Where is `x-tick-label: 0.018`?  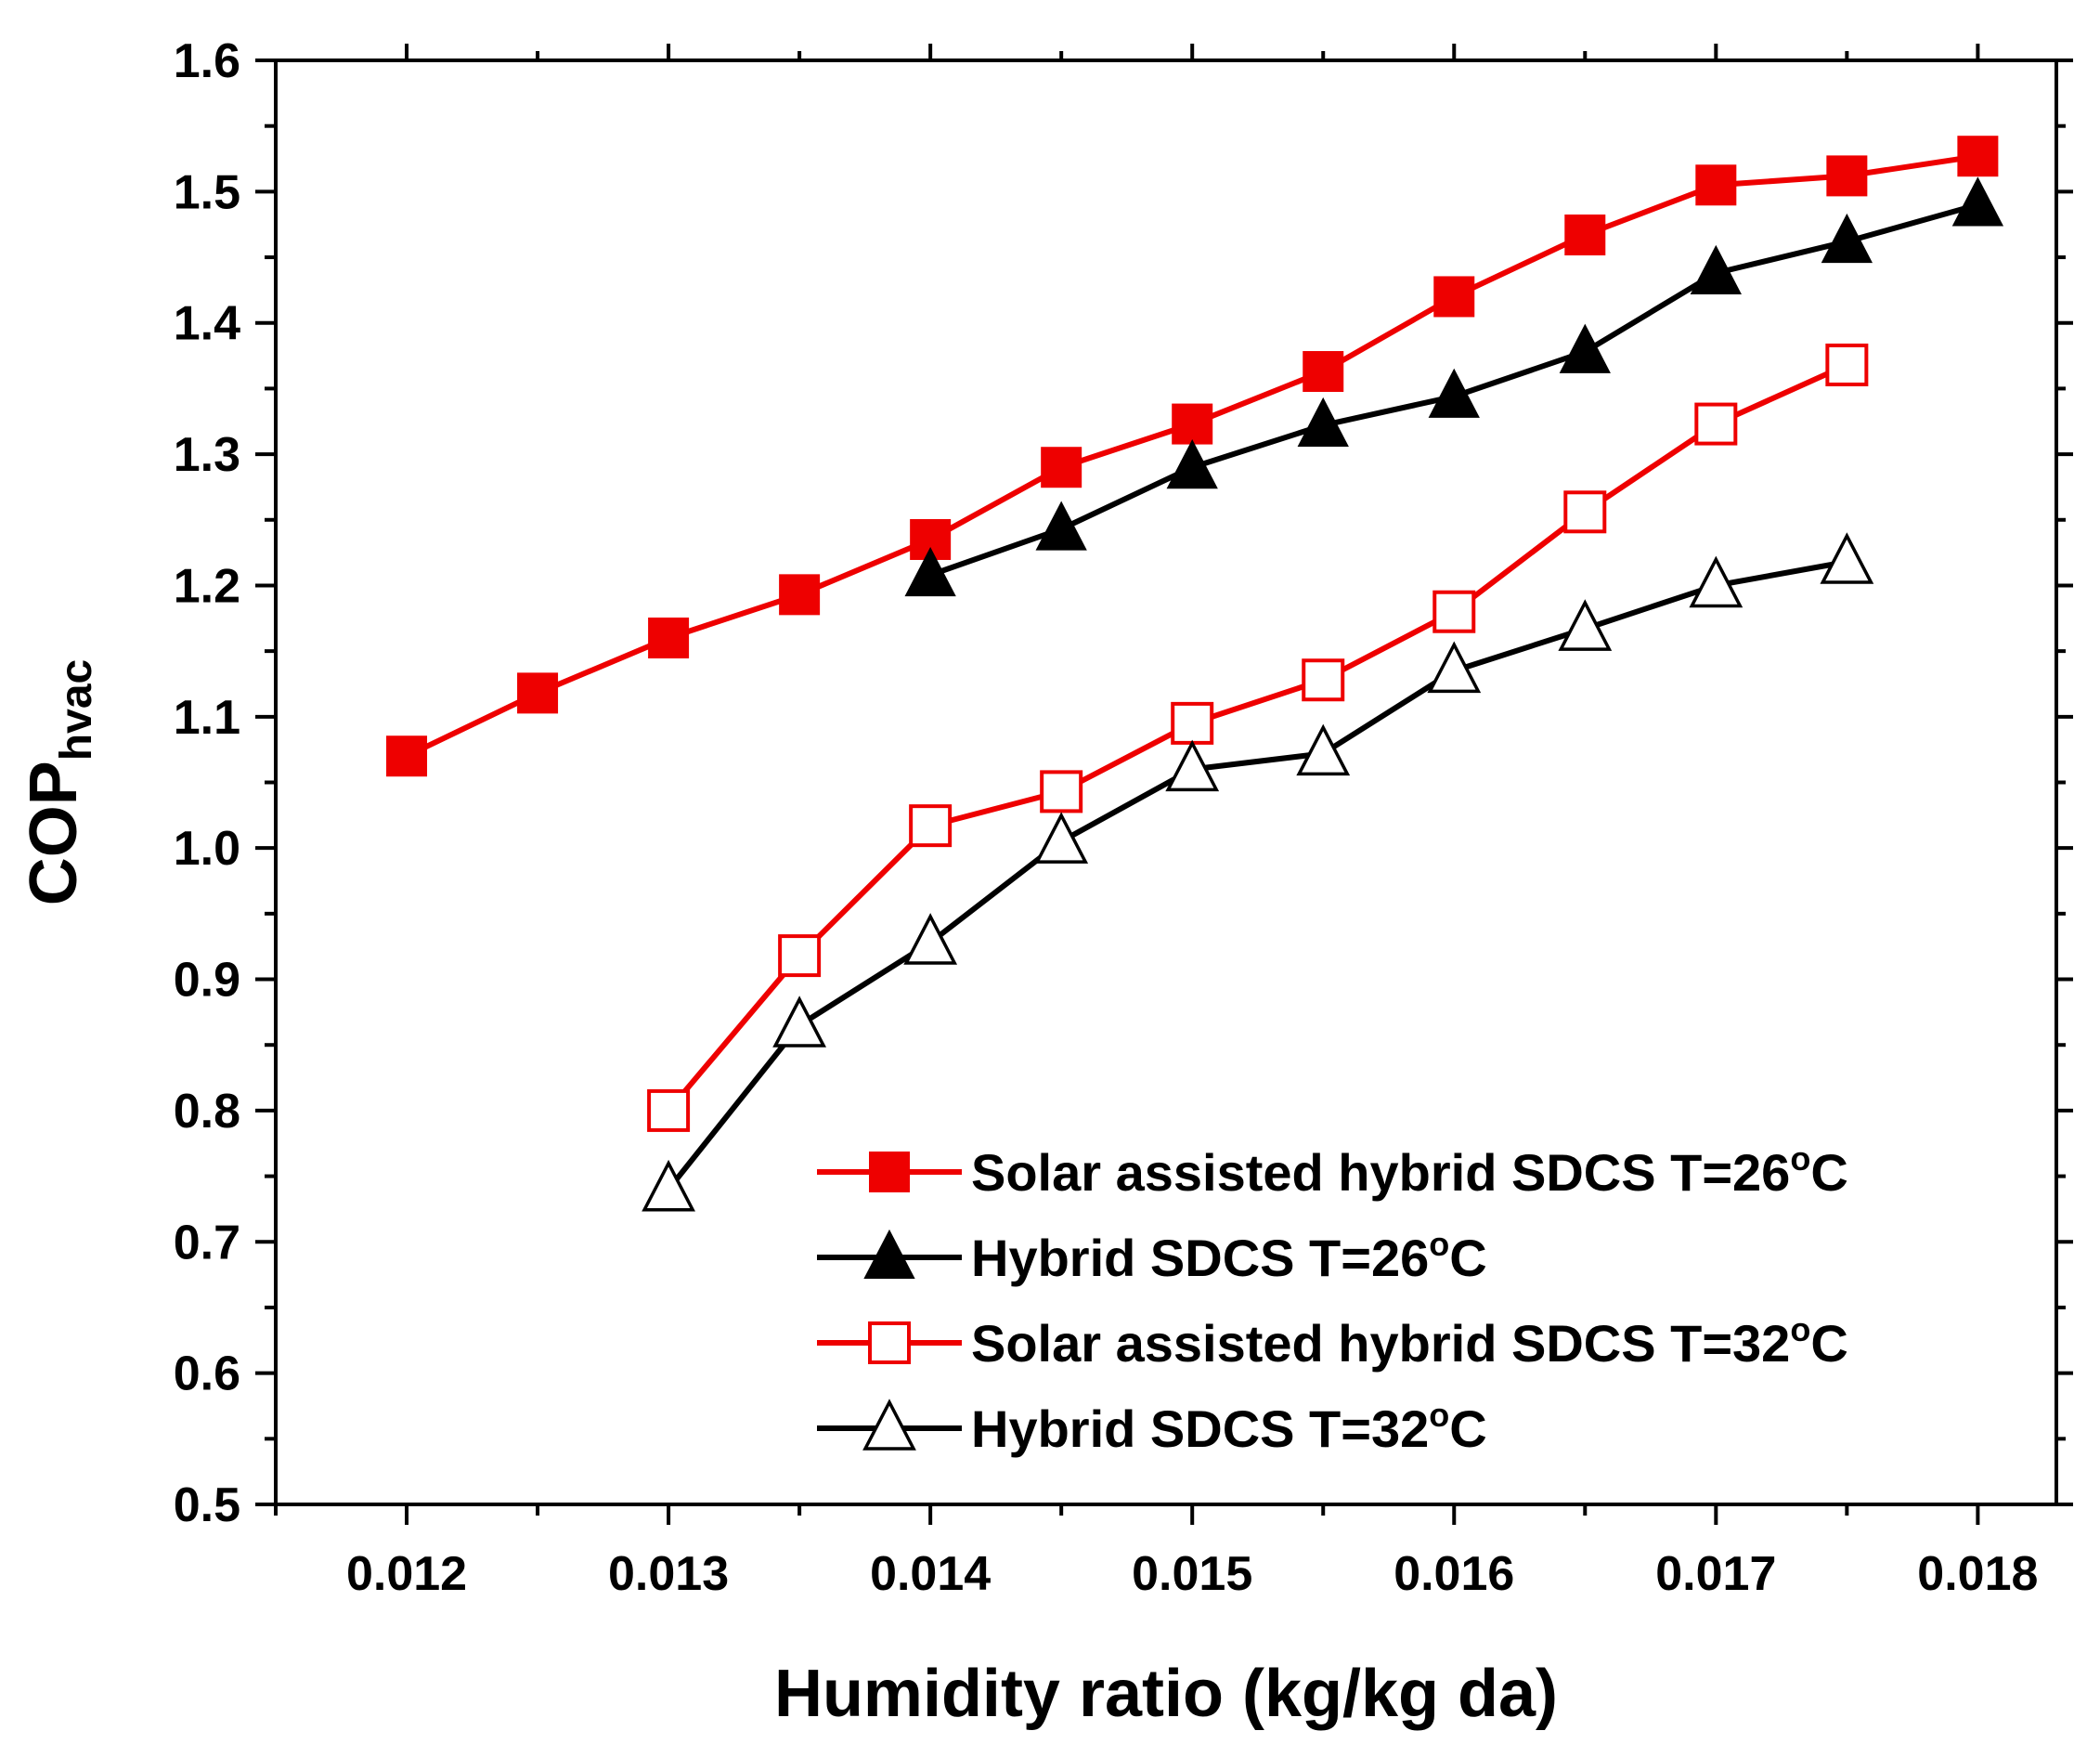 x-tick-label: 0.018 is located at coordinates (1978, 1574).